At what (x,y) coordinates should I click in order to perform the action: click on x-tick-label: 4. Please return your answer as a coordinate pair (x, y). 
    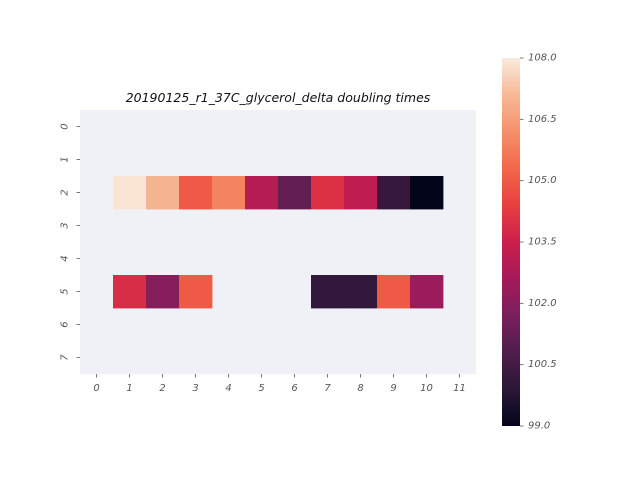
    Looking at the image, I should click on (228, 388).